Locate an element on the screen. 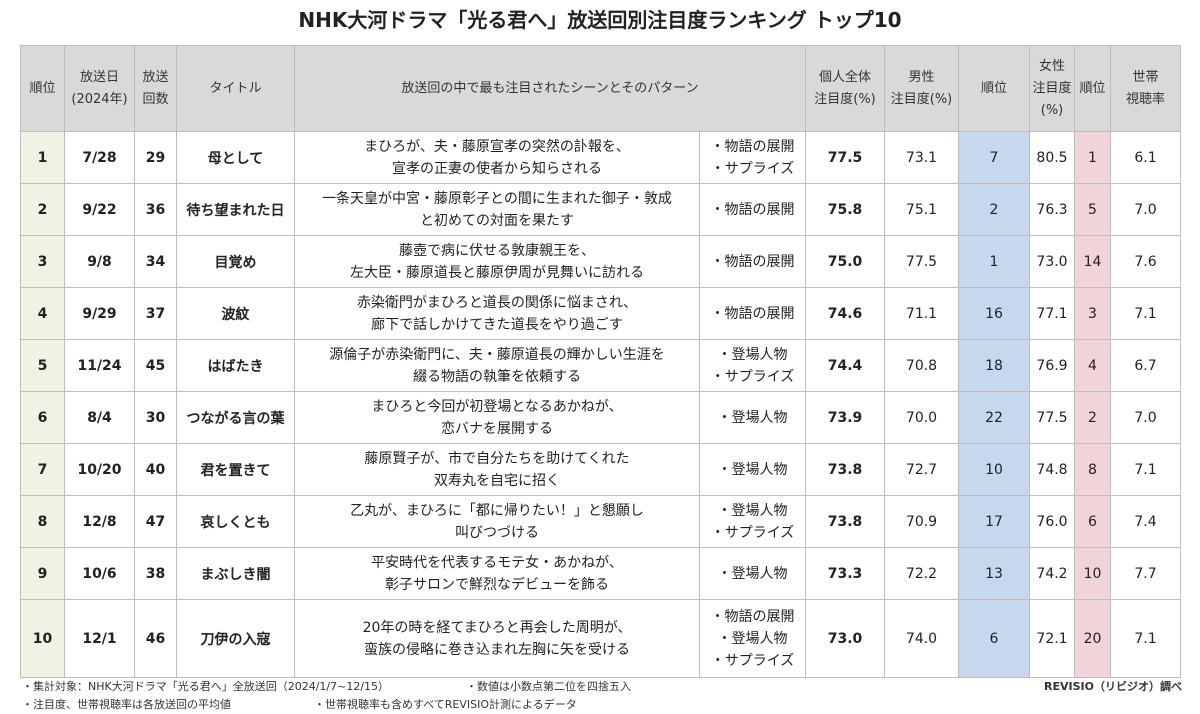 The image size is (1200, 714). title-cell: 君を置きて is located at coordinates (235, 469).